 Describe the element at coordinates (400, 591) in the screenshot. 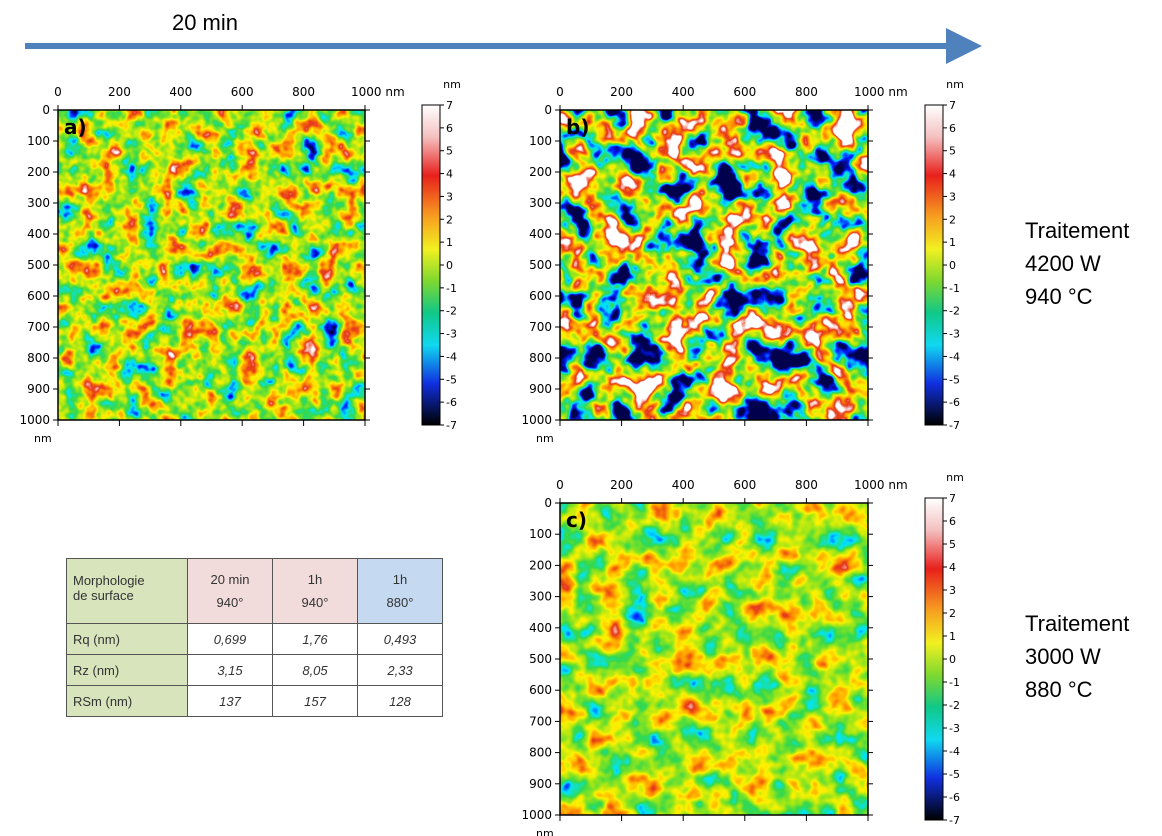

I see `table-cell: 1h 880°` at that location.